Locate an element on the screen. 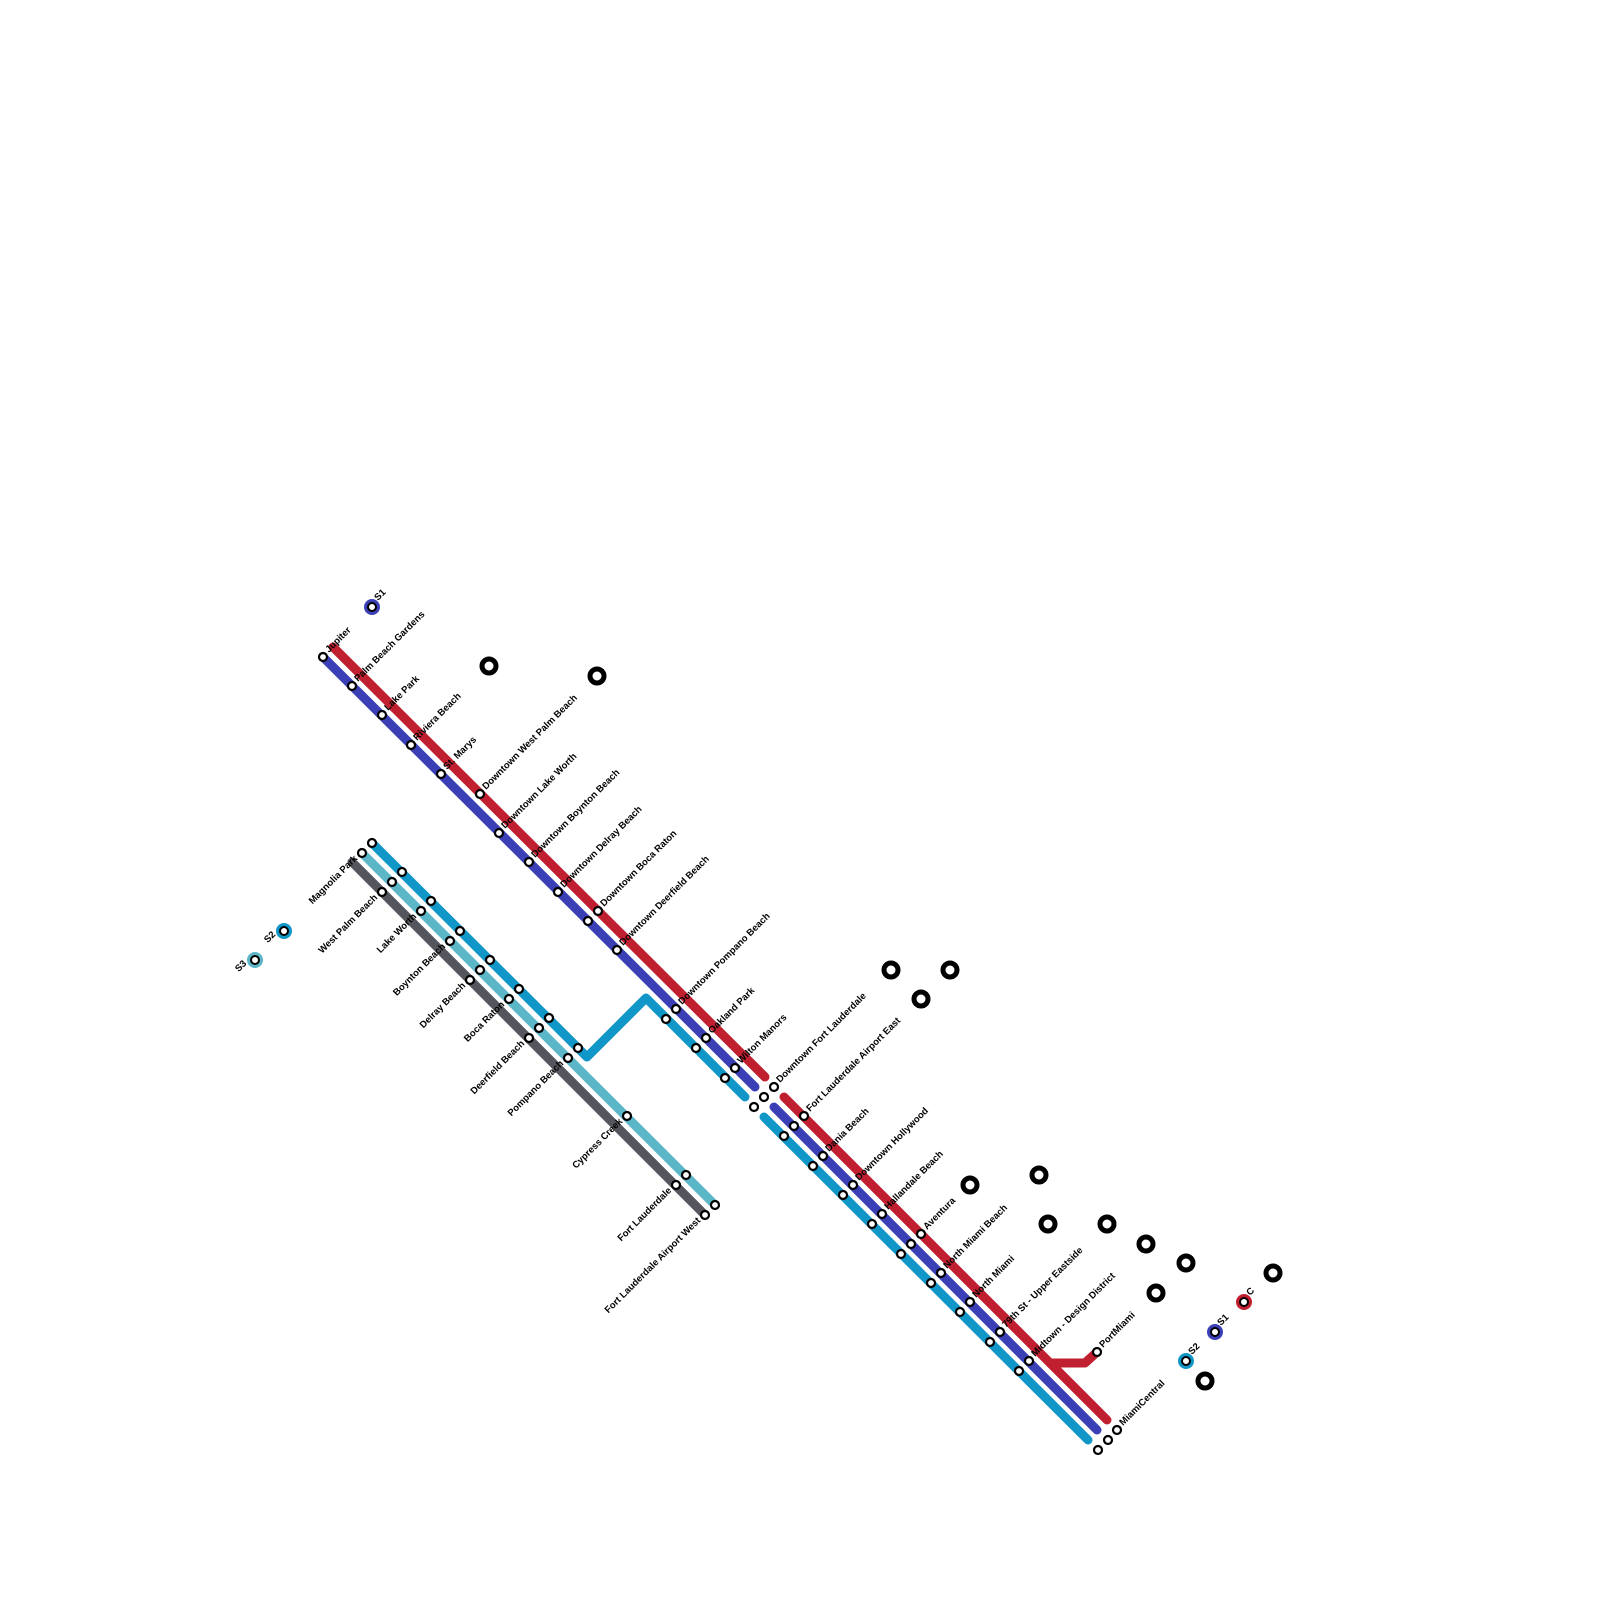  station-label: North Miami is located at coordinates (993, 1277).